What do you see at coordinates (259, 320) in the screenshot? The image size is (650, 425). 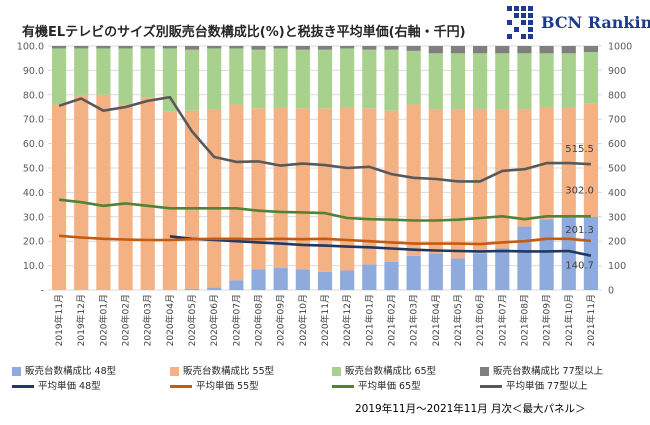 I see `x-axis-label: 2020年08月` at bounding box center [259, 320].